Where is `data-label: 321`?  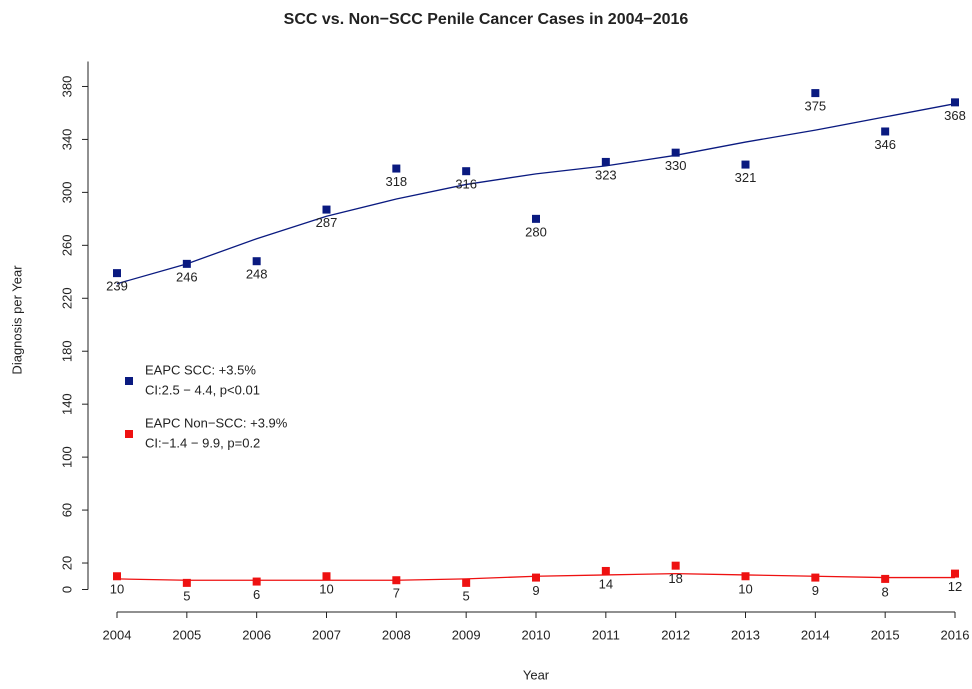 data-label: 321 is located at coordinates (746, 177).